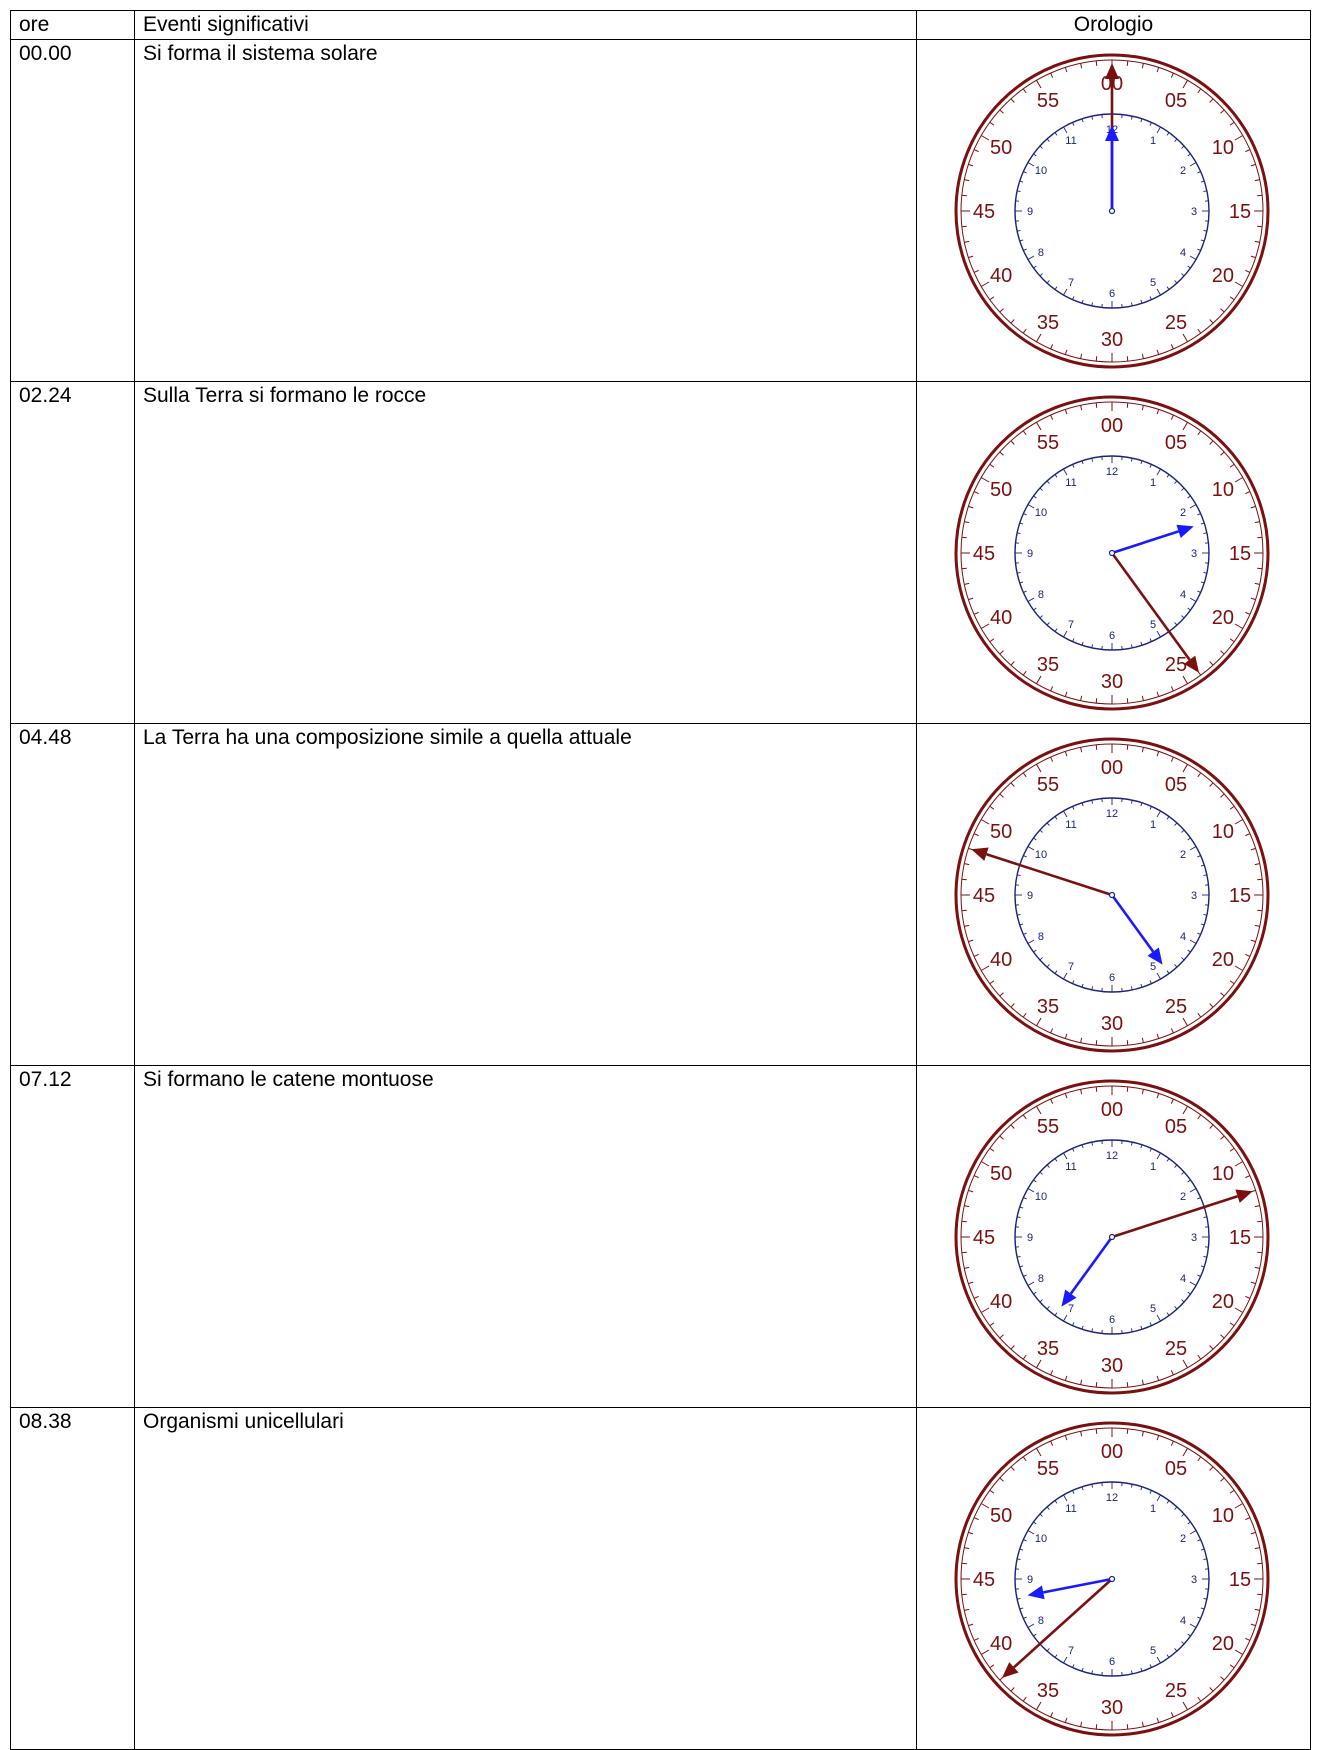 This screenshot has width=1320, height=1750. What do you see at coordinates (526, 1579) in the screenshot?
I see `row-event: Organismi unicellulari` at bounding box center [526, 1579].